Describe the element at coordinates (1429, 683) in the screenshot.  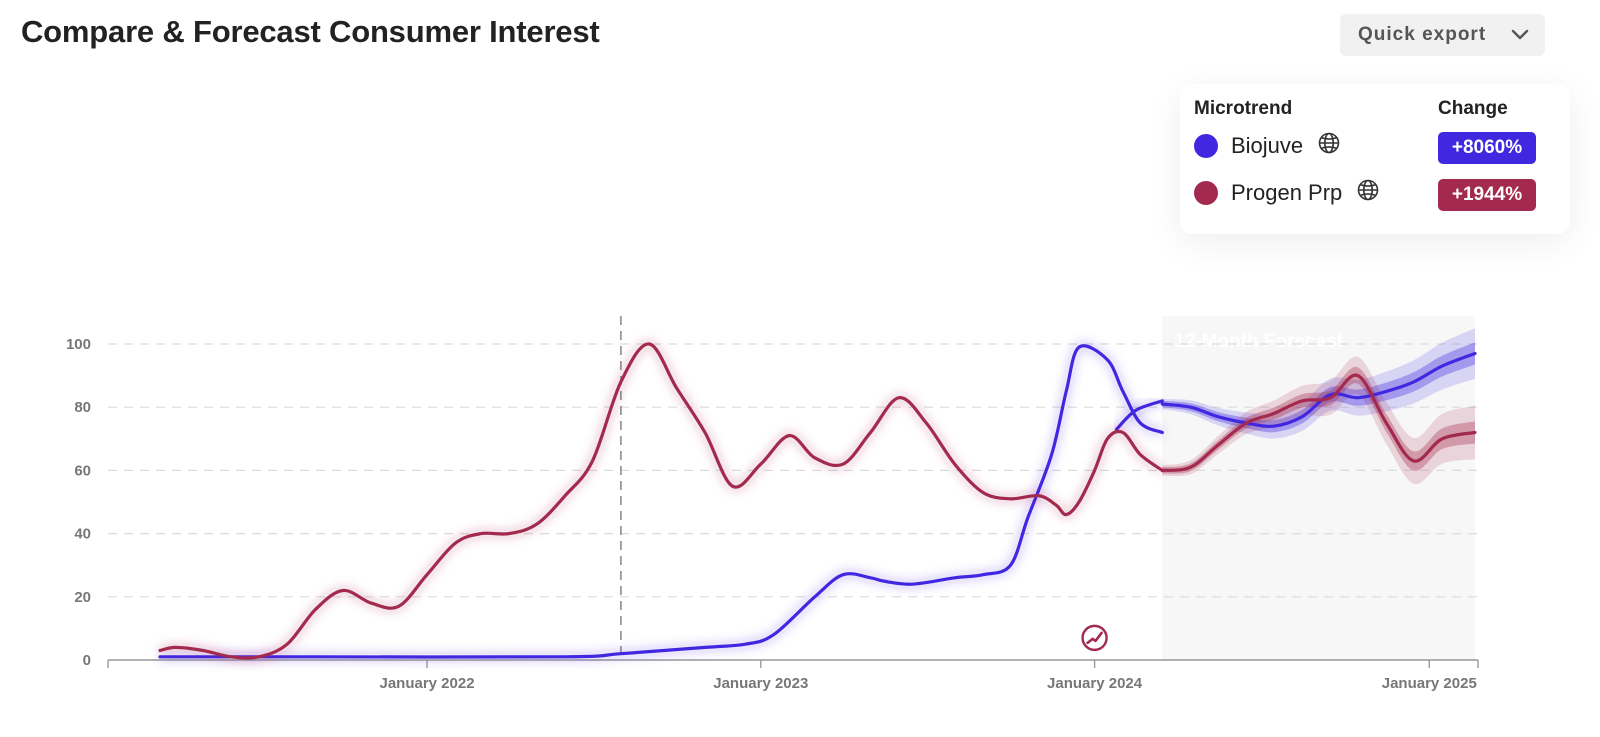
I see `x-tick-label: January 2025` at that location.